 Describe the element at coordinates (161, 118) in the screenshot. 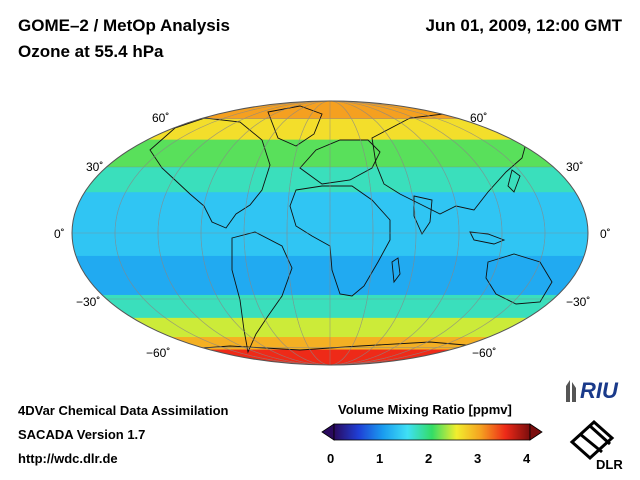

I see `lat-label-left-60: 60˚` at that location.